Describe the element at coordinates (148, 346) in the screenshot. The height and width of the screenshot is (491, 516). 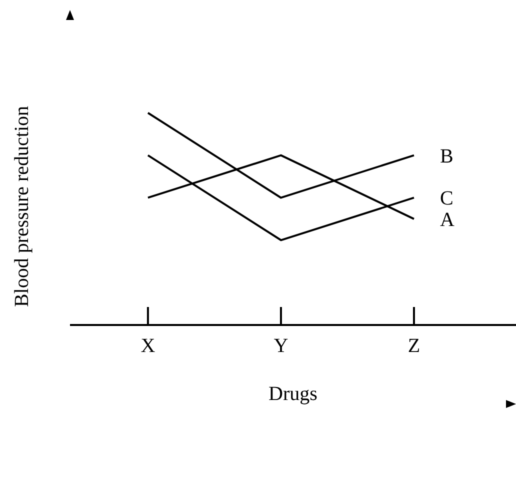
I see `x-tick-label: X` at that location.